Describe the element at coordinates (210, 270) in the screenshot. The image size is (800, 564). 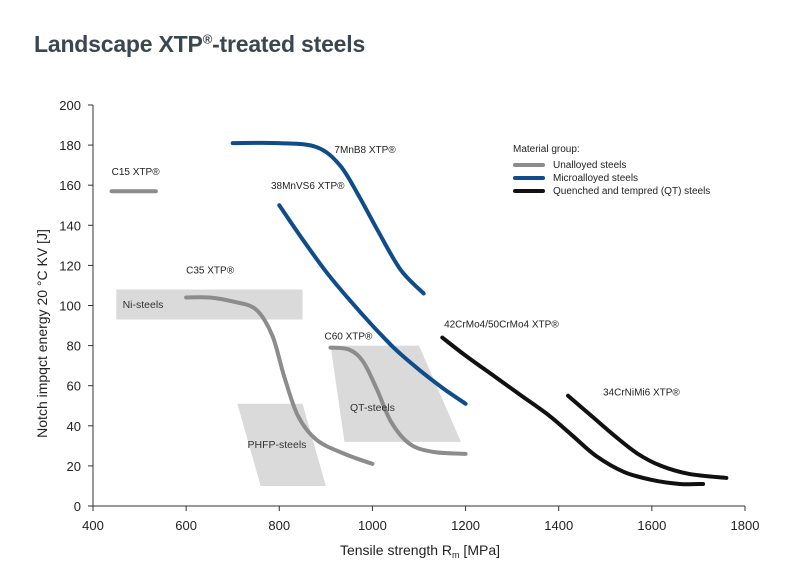
I see `series-label: C35 XTP®` at that location.